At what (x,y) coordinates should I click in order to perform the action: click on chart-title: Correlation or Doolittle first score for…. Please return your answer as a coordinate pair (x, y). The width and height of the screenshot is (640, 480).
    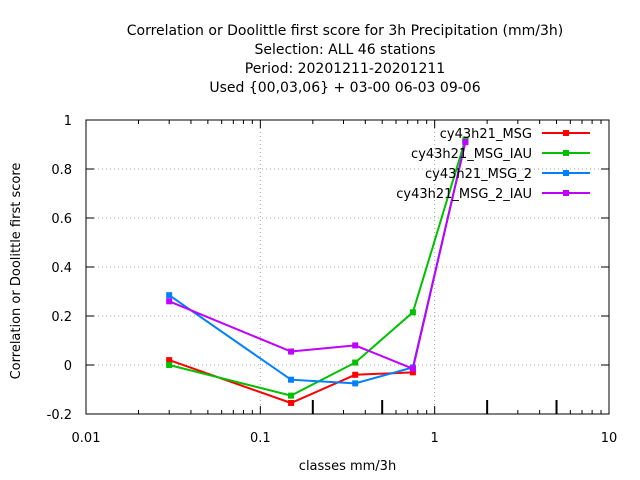
    Looking at the image, I should click on (345, 59).